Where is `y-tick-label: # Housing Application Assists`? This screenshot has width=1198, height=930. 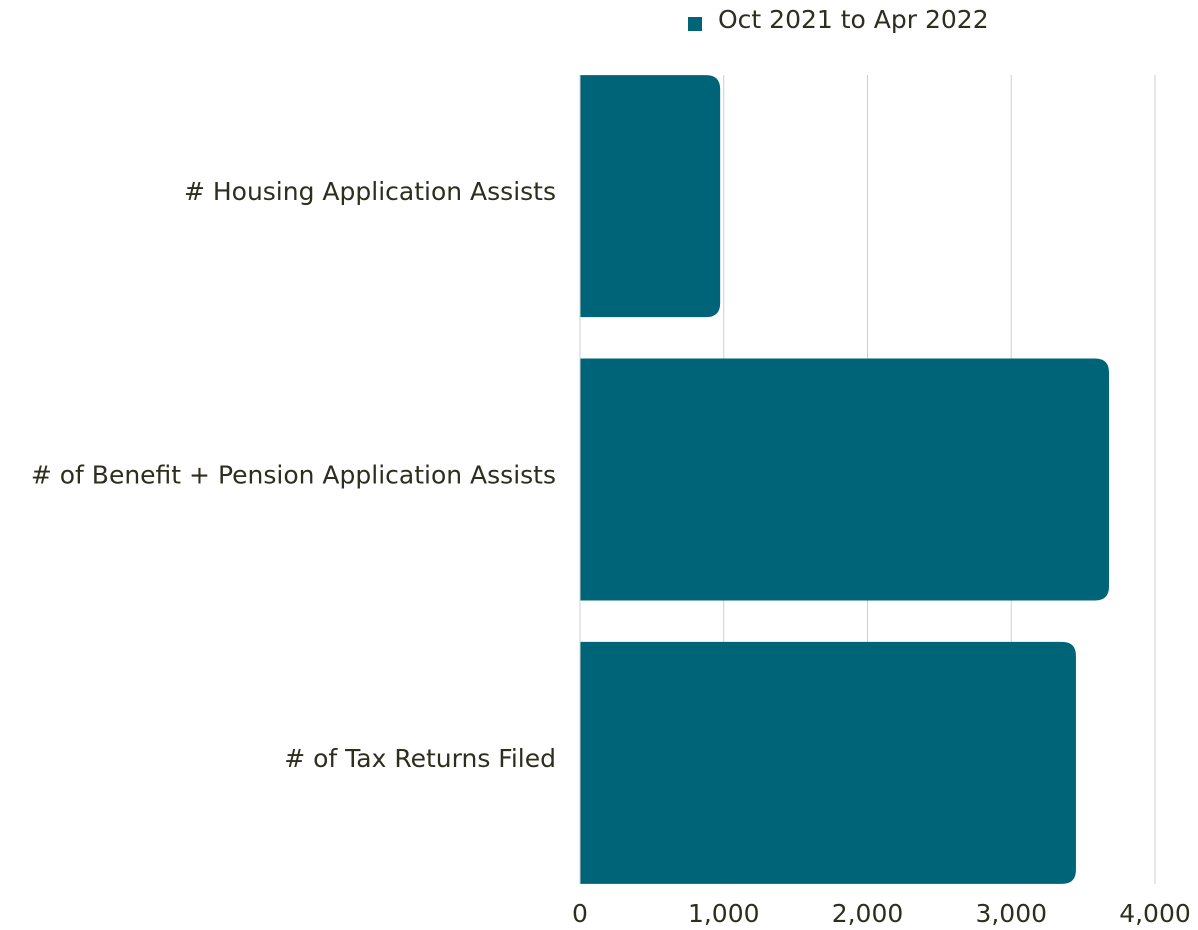
y-tick-label: # Housing Application Assists is located at coordinates (370, 191).